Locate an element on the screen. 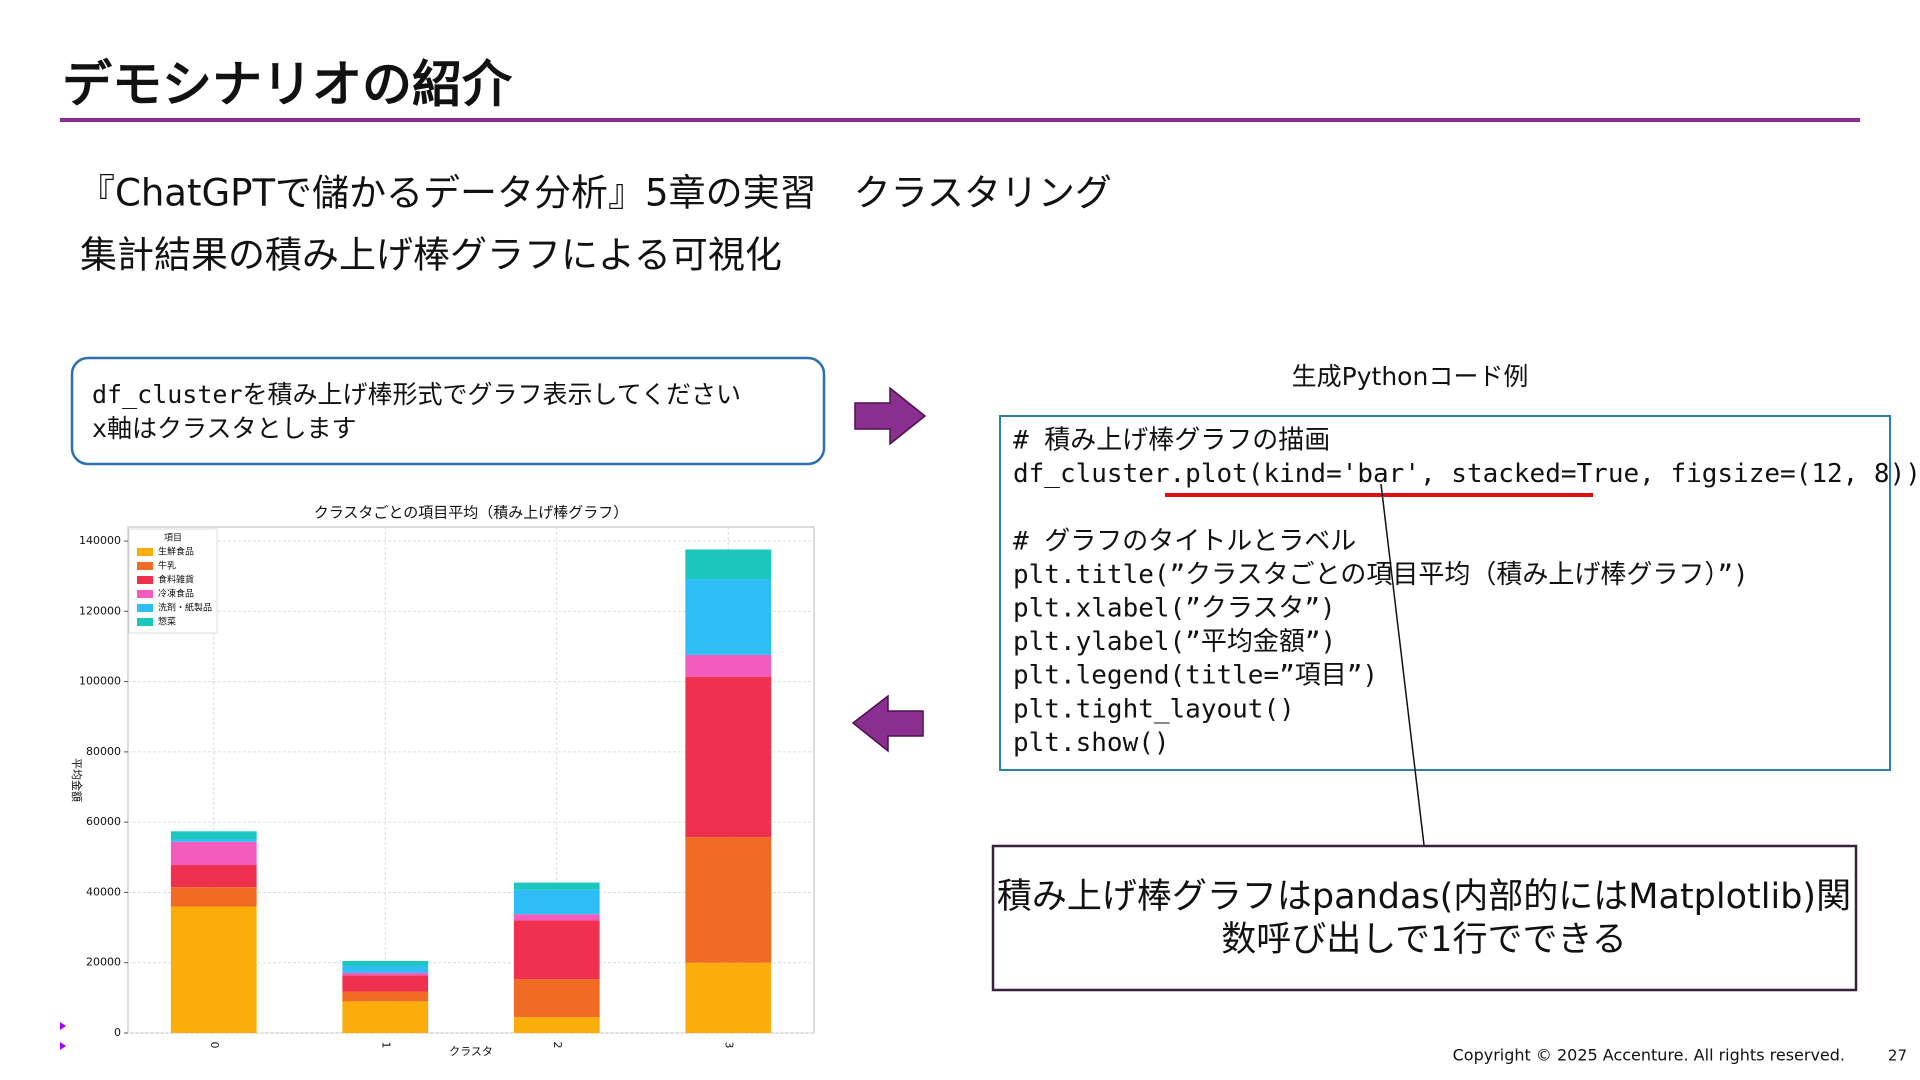 The width and height of the screenshot is (1920, 1080). y-tick-label: 20000 is located at coordinates (103, 962).